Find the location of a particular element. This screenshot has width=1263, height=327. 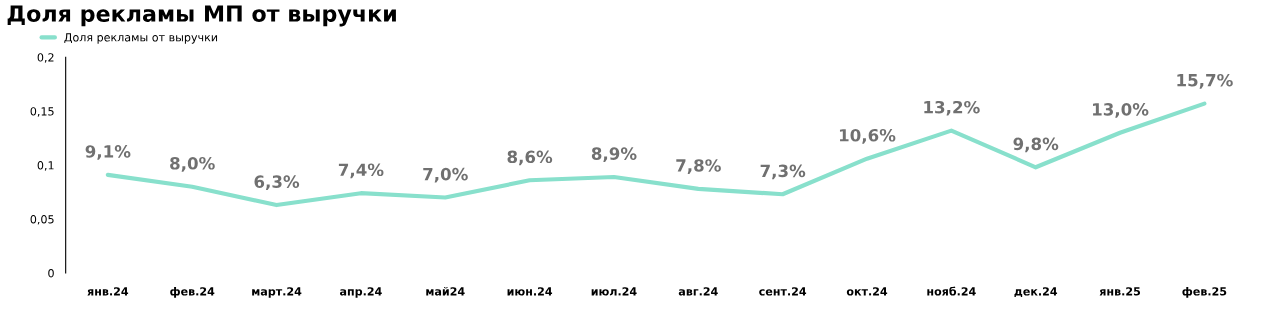

data-label: 9,8% is located at coordinates (1036, 145).